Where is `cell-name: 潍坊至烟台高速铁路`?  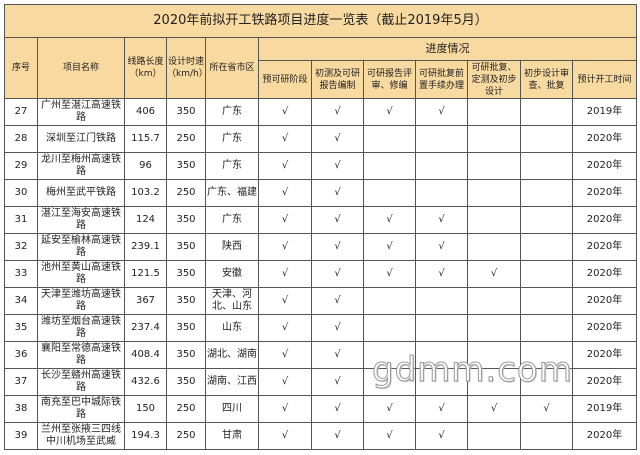 cell-name: 潍坊至烟台高速铁路 is located at coordinates (81, 328).